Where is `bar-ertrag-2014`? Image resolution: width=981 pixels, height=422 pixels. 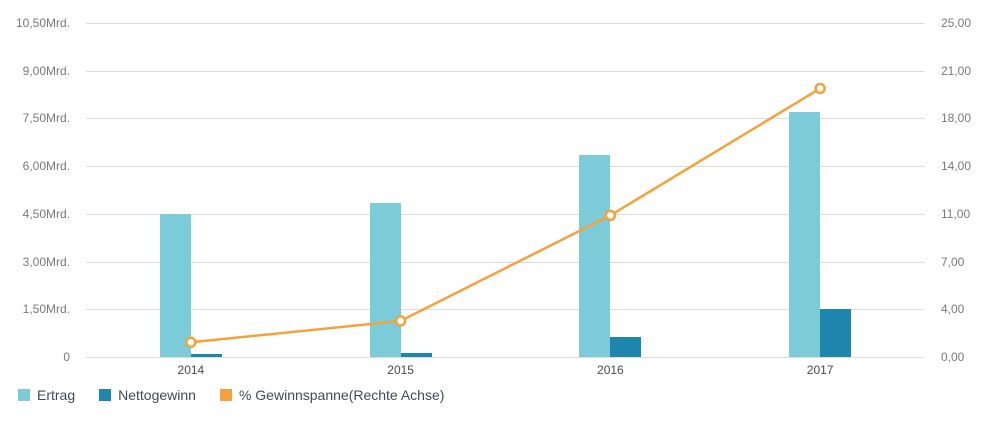 bar-ertrag-2014 is located at coordinates (175, 285).